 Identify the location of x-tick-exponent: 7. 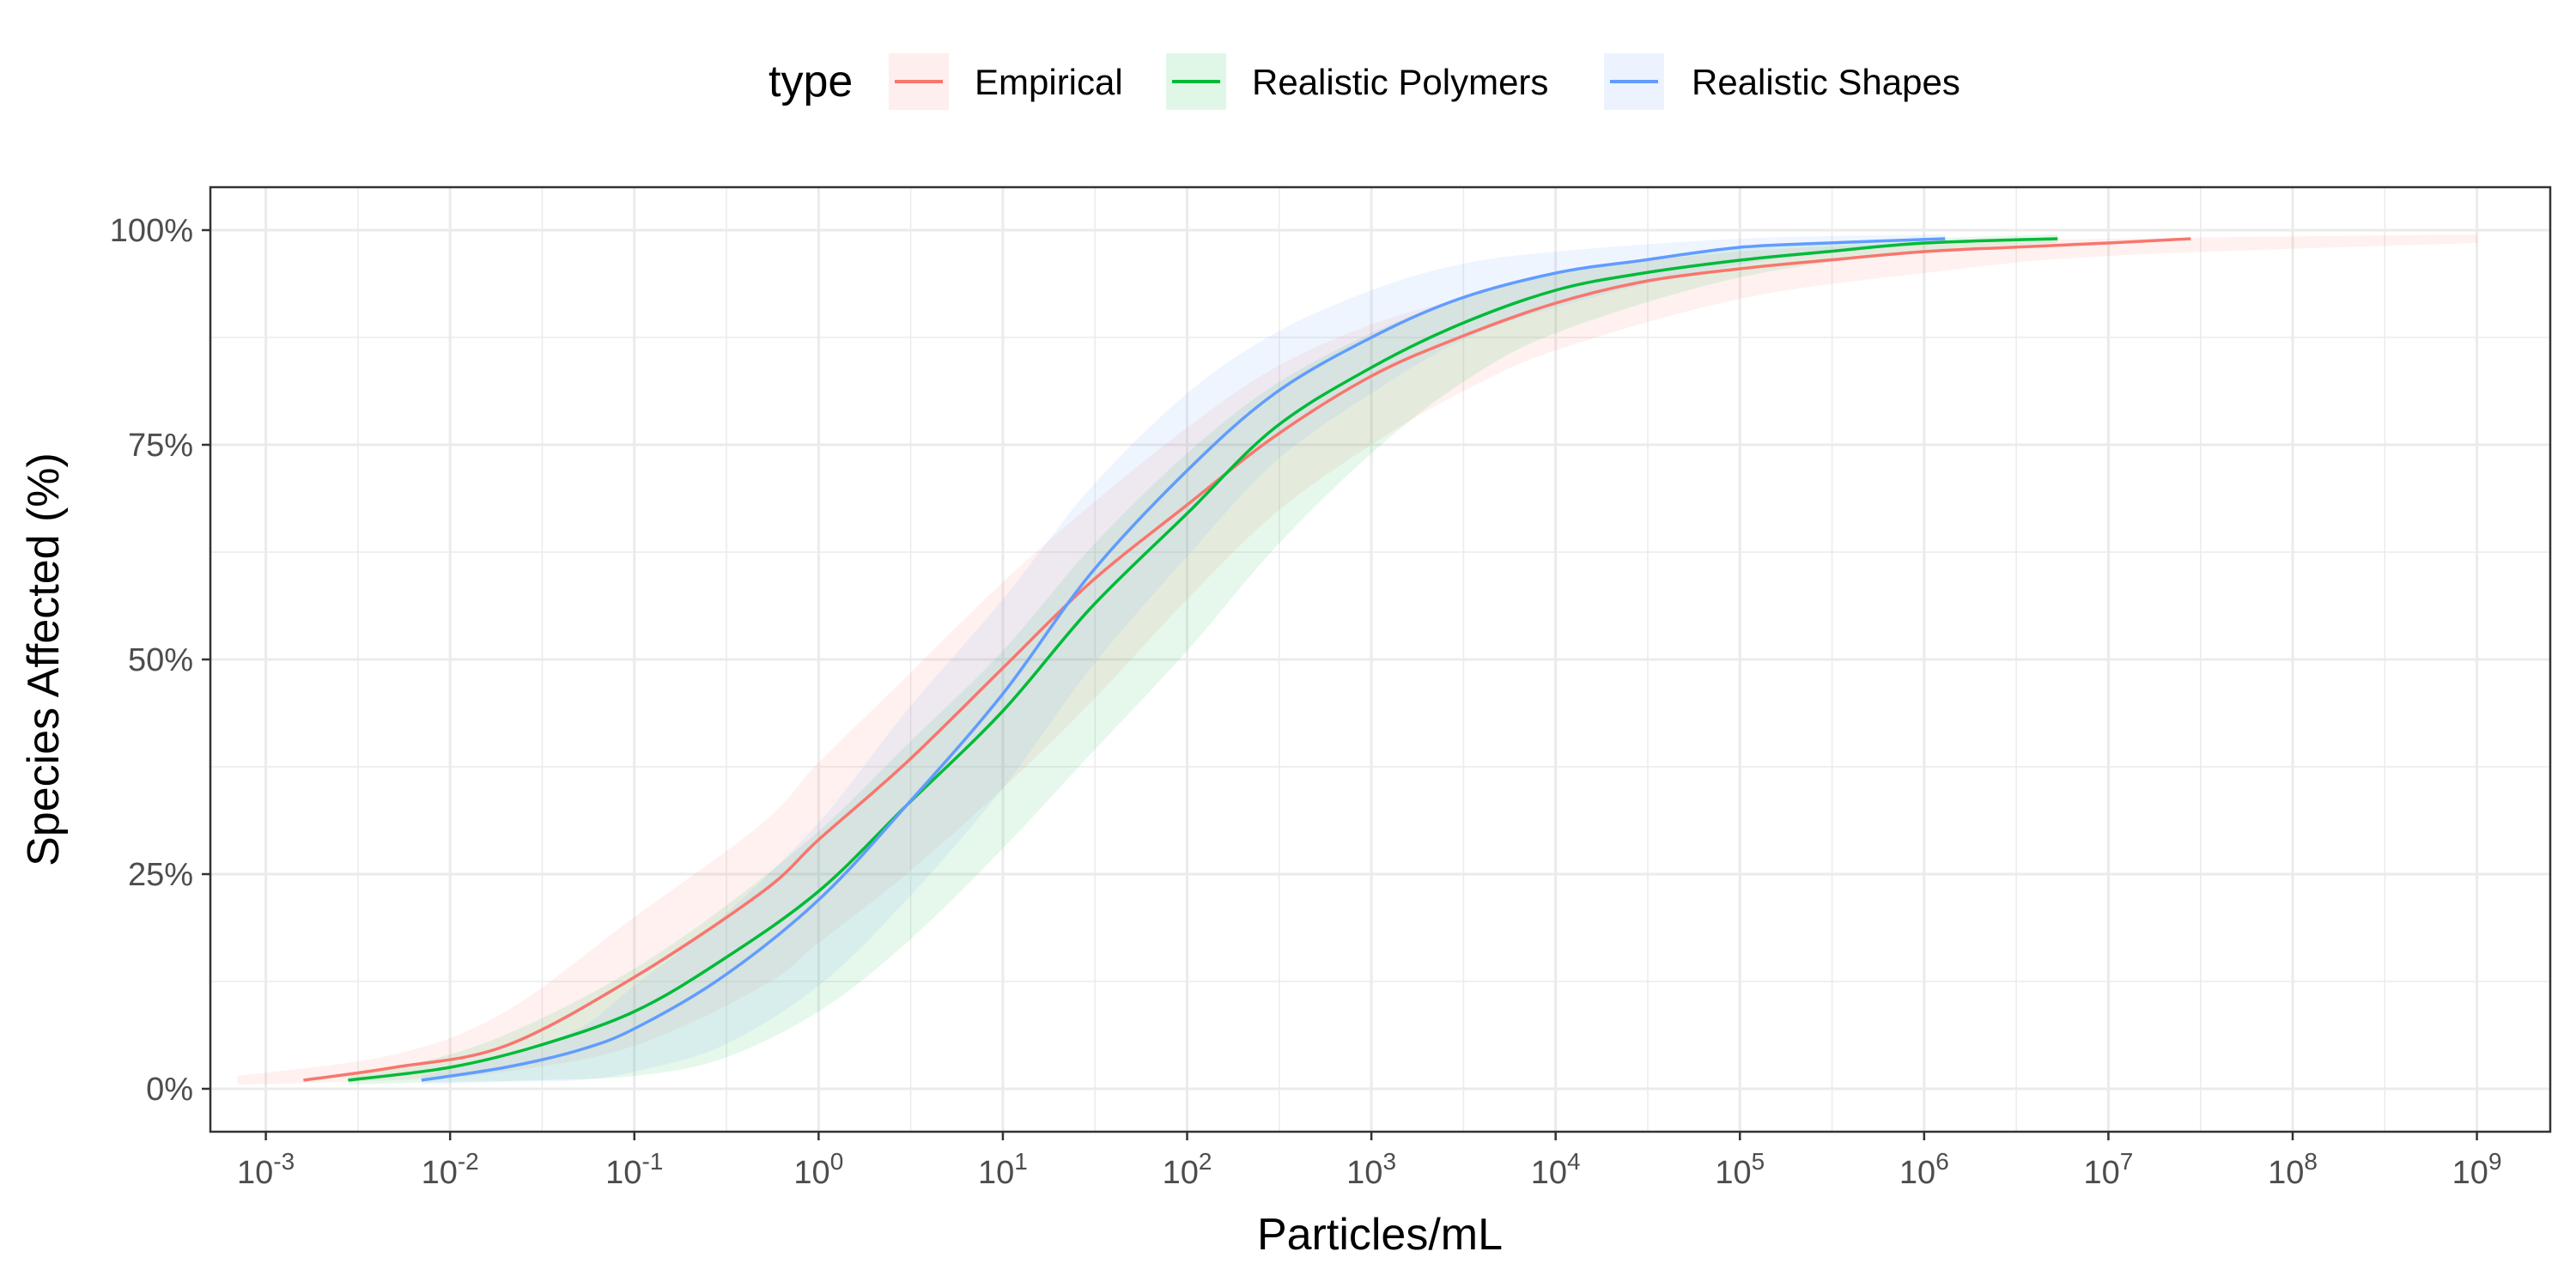
(2127, 1162).